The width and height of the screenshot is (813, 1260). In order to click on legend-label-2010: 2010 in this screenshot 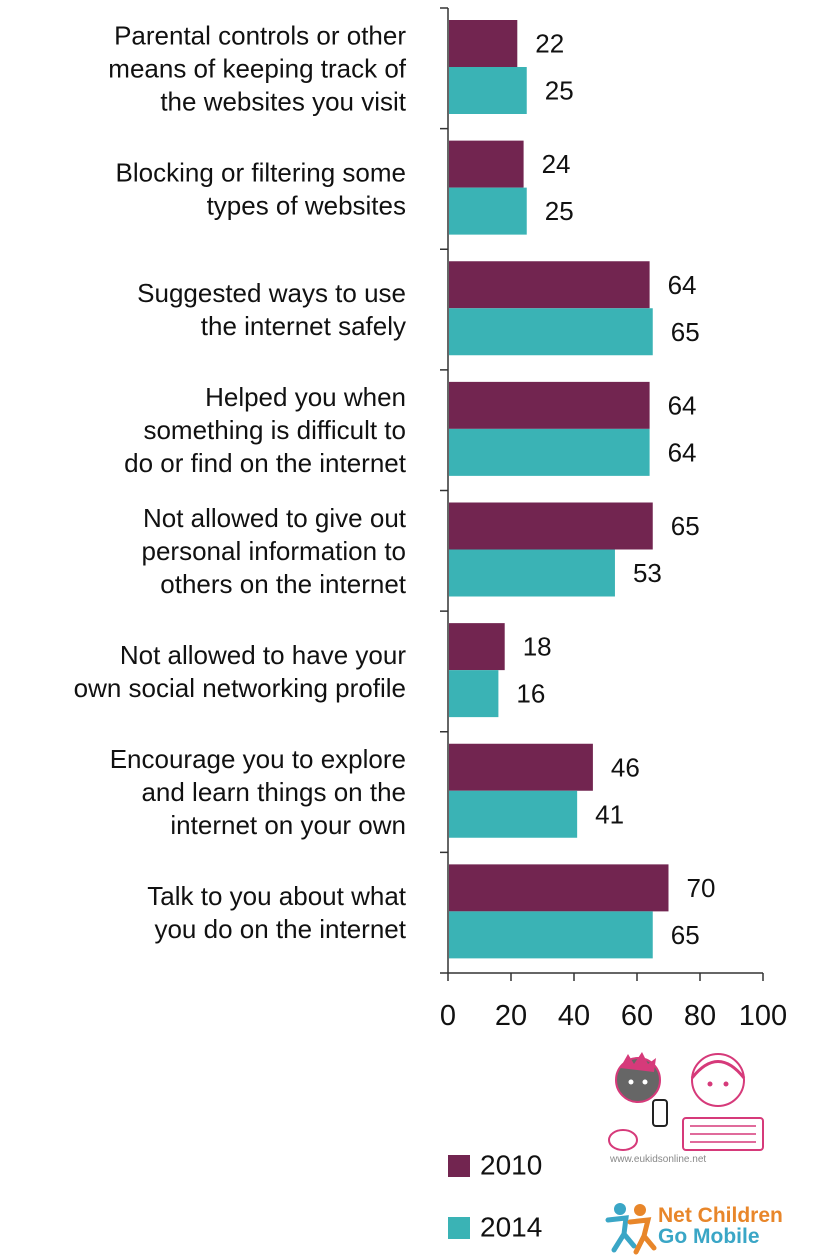, I will do `click(511, 1165)`.